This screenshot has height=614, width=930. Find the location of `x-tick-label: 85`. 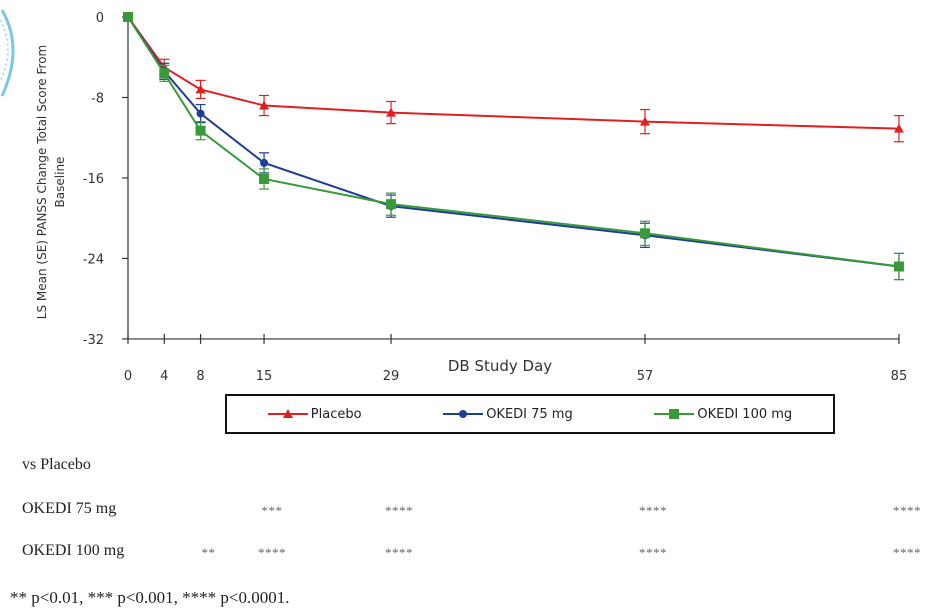

x-tick-label: 85 is located at coordinates (899, 376).